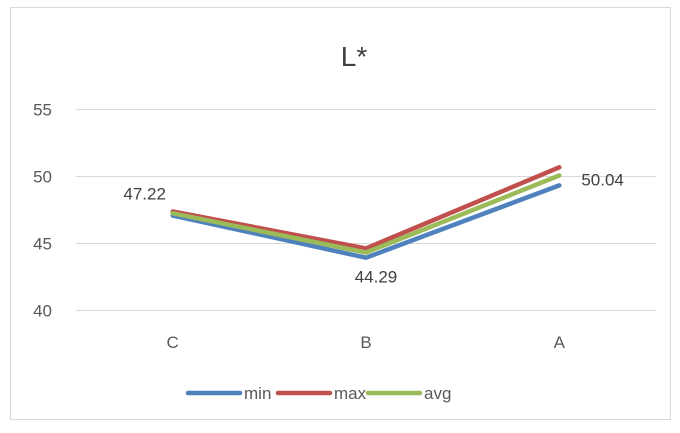  Describe the element at coordinates (350, 393) in the screenshot. I see `legend-label-max: max` at that location.